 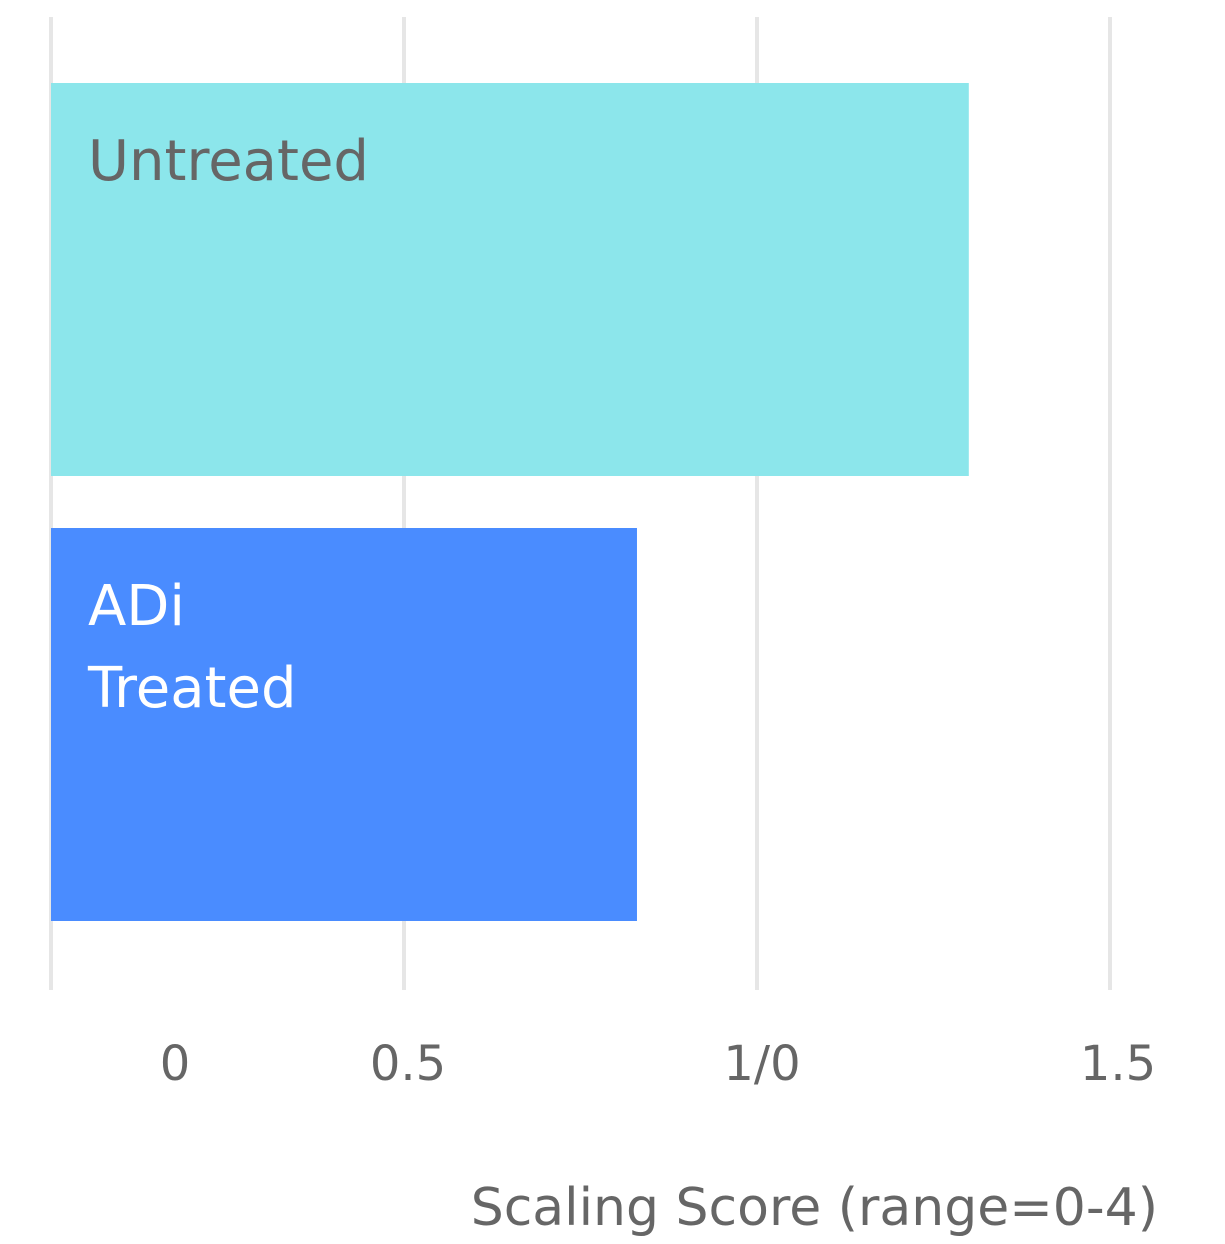 I want to click on x-tick-label: 0.5, so click(x=408, y=1064).